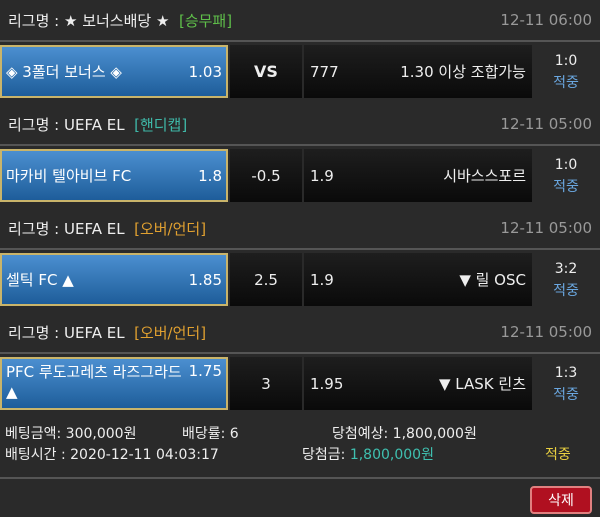 This screenshot has height=517, width=600. What do you see at coordinates (210, 175) in the screenshot?
I see `home-odds: 1.8` at bounding box center [210, 175].